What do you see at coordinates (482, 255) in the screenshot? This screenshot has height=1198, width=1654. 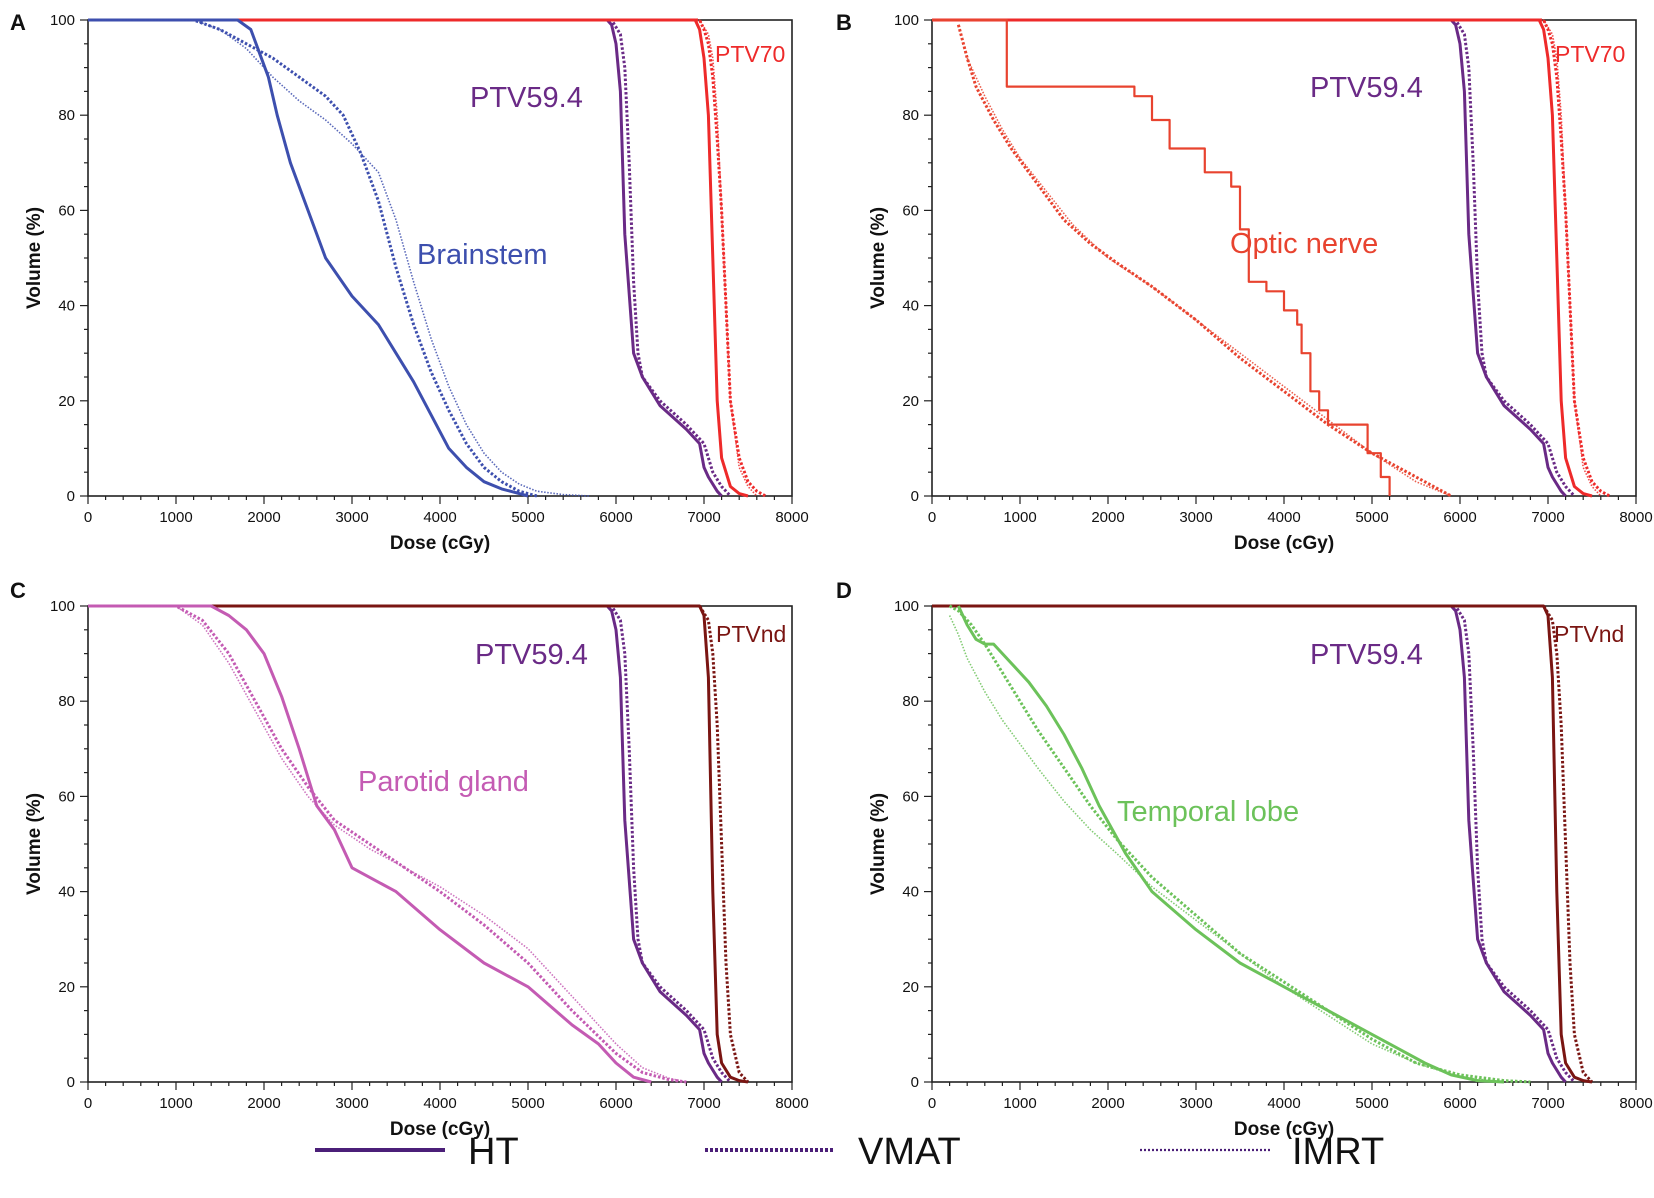 I see `label-brainstem: Brainstem` at bounding box center [482, 255].